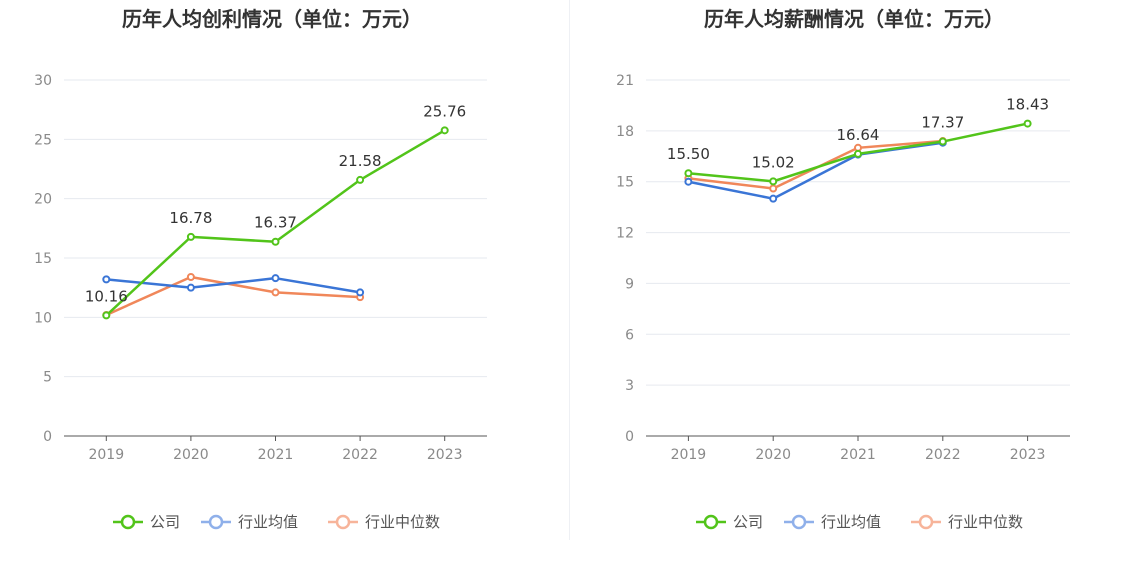 This screenshot has height=582, width=1134. I want to click on data-label: 21.58, so click(360, 161).